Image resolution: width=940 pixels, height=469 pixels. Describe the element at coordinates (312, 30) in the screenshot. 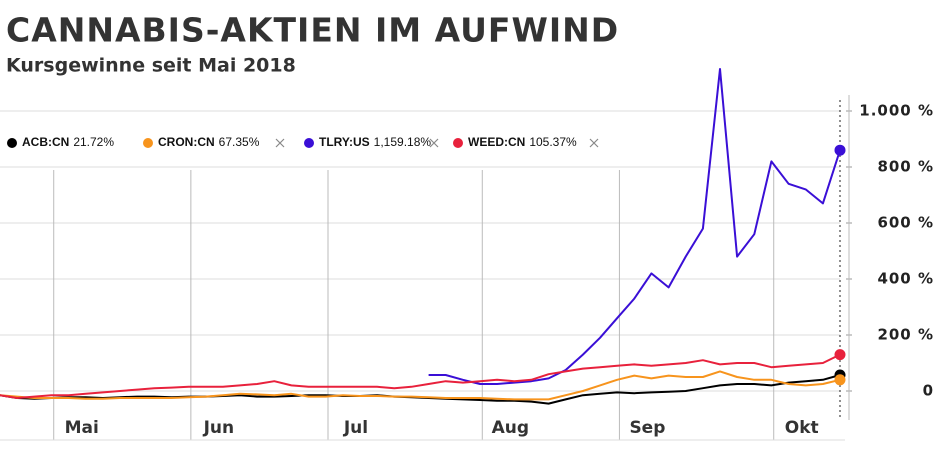

I see `chart-title: CANNABIS-AKTIEN IM AUFWIND` at that location.